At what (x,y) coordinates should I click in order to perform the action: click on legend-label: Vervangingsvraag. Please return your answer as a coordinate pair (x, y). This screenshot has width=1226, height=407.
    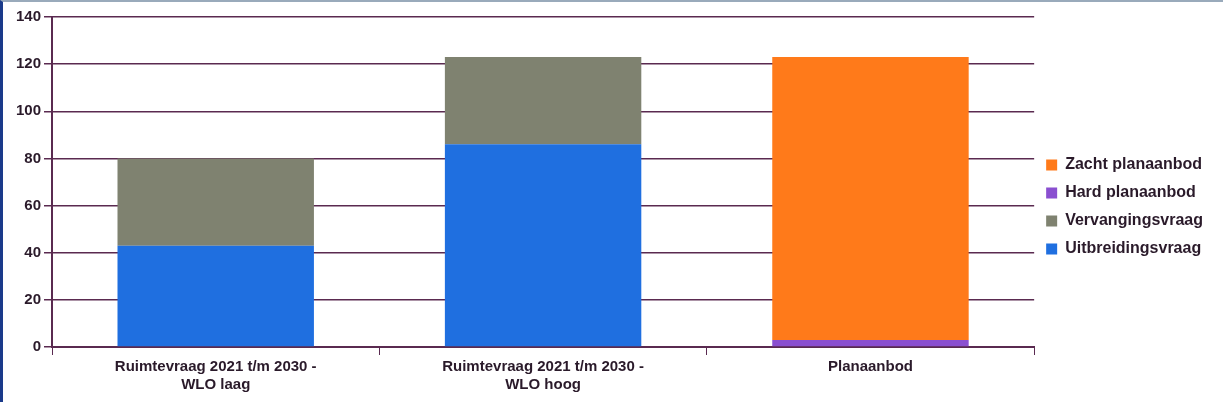
    Looking at the image, I should click on (1134, 220).